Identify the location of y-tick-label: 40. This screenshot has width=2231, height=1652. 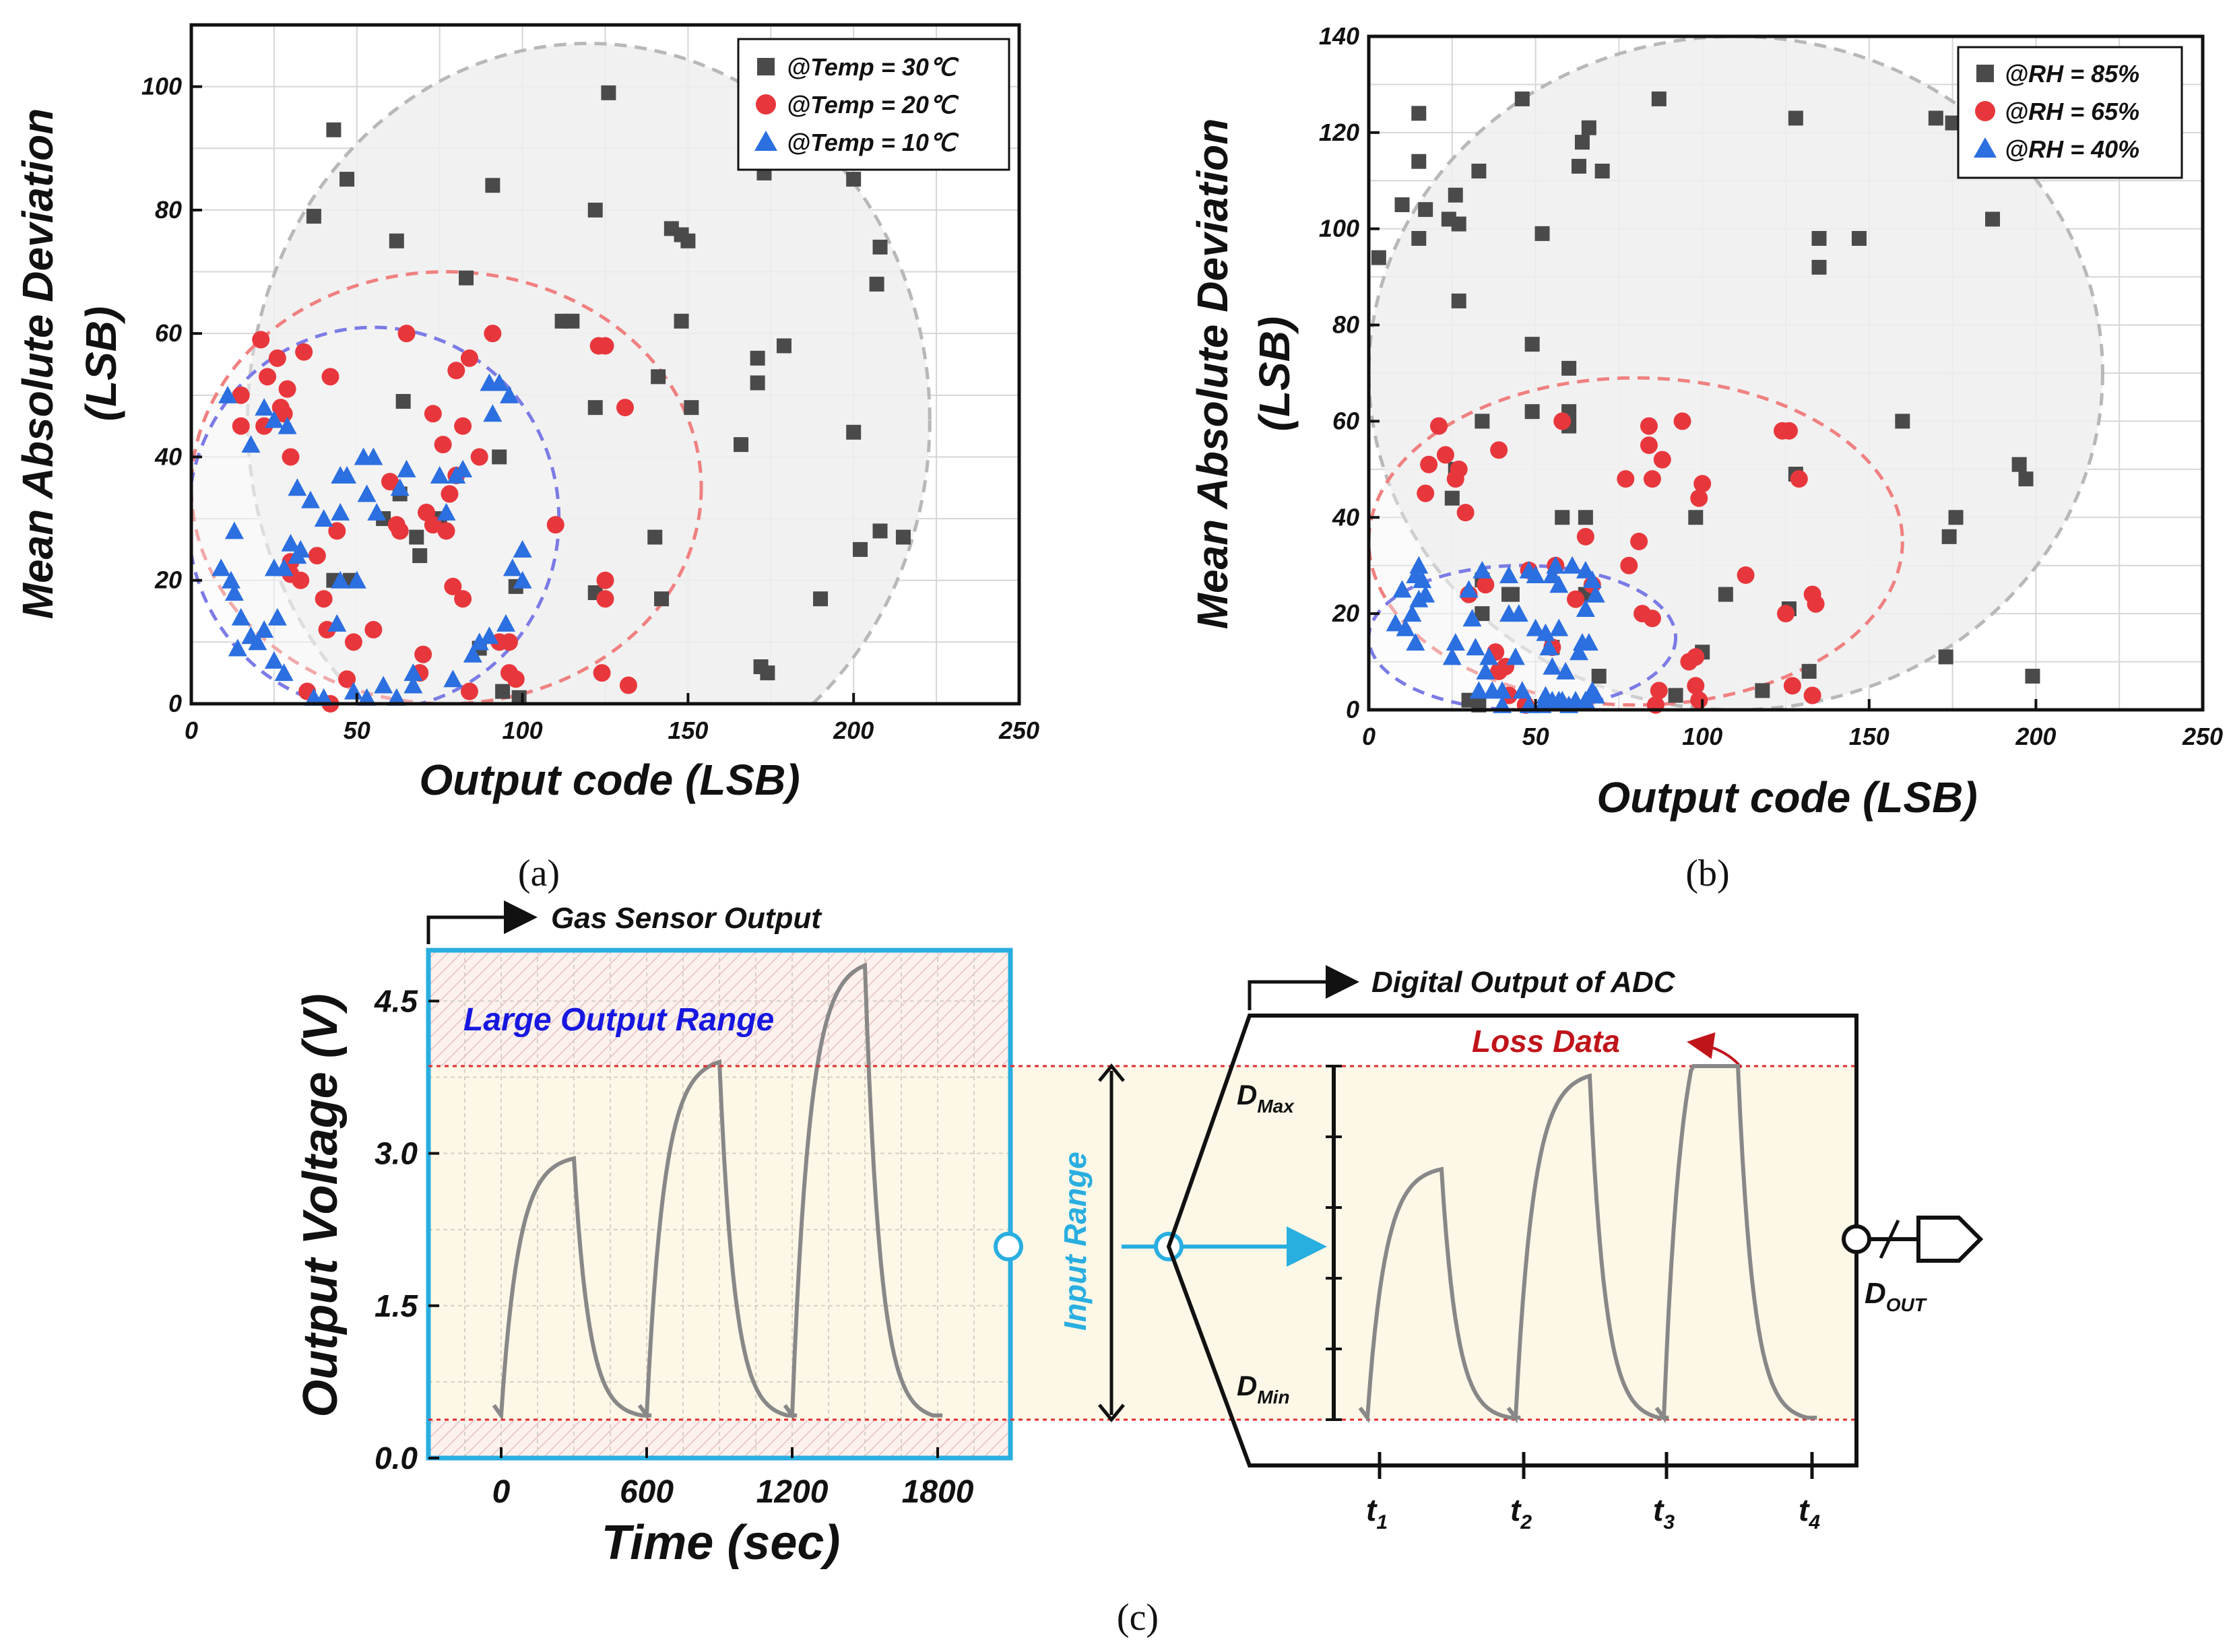
(168, 456).